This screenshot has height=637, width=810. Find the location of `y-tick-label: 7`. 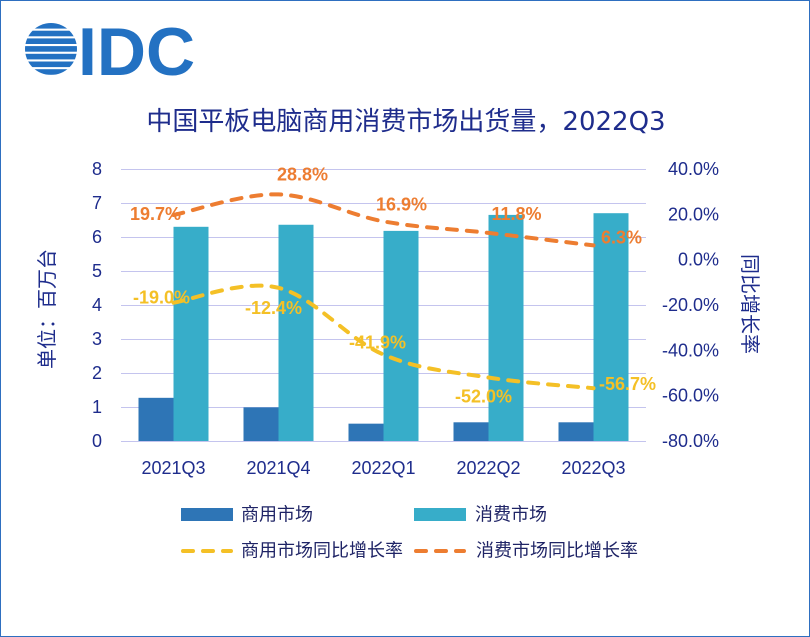

y-tick-label: 7 is located at coordinates (97, 203).